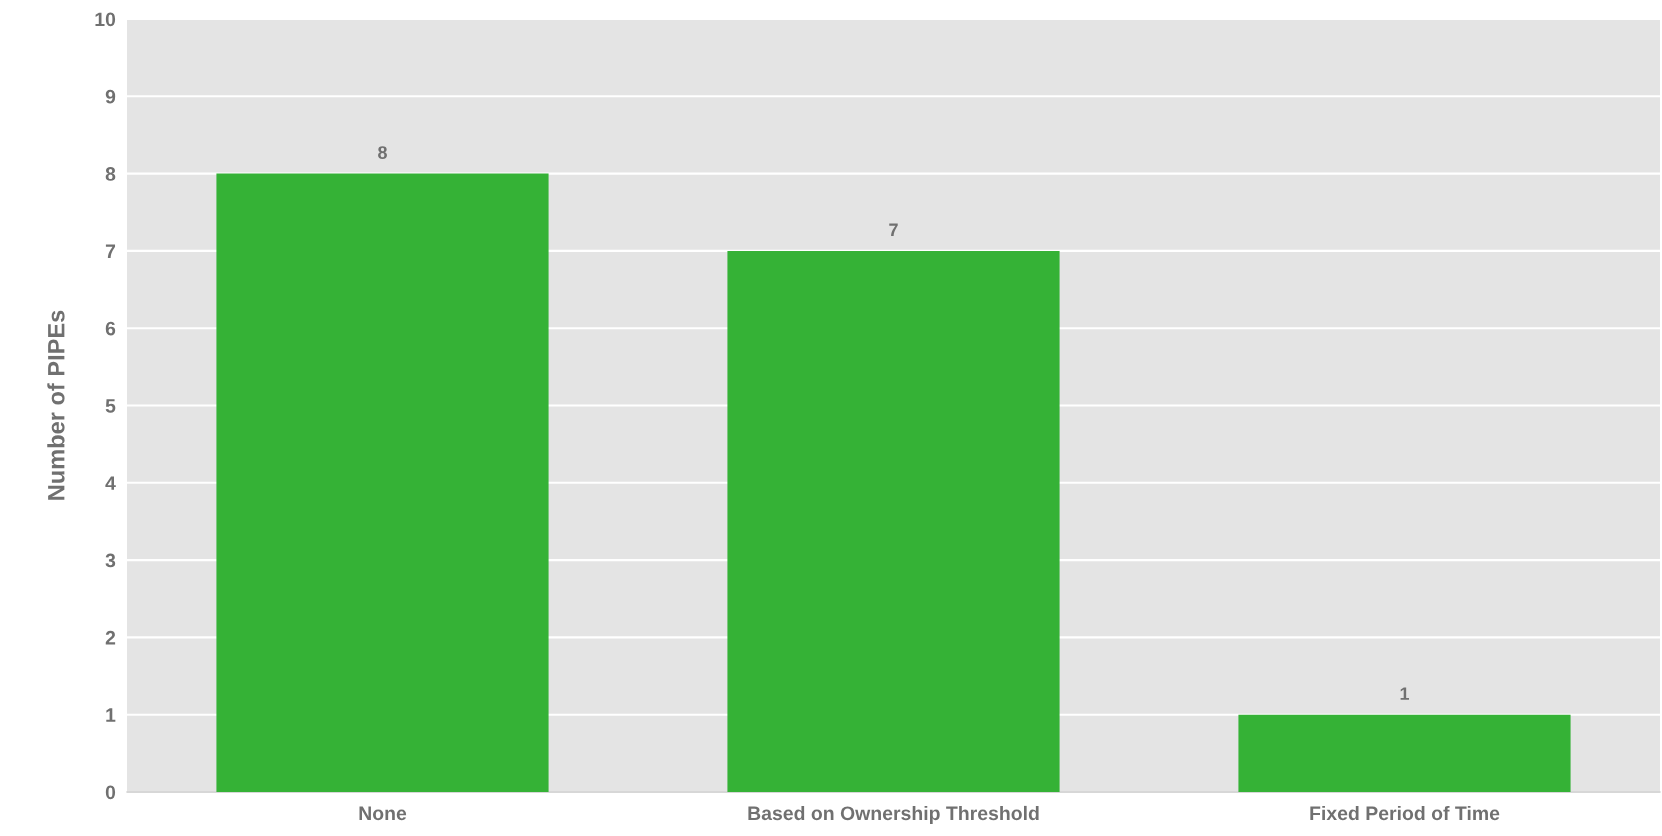 Image resolution: width=1662 pixels, height=836 pixels. Describe the element at coordinates (110, 637) in the screenshot. I see `y-tick-label: 2` at that location.